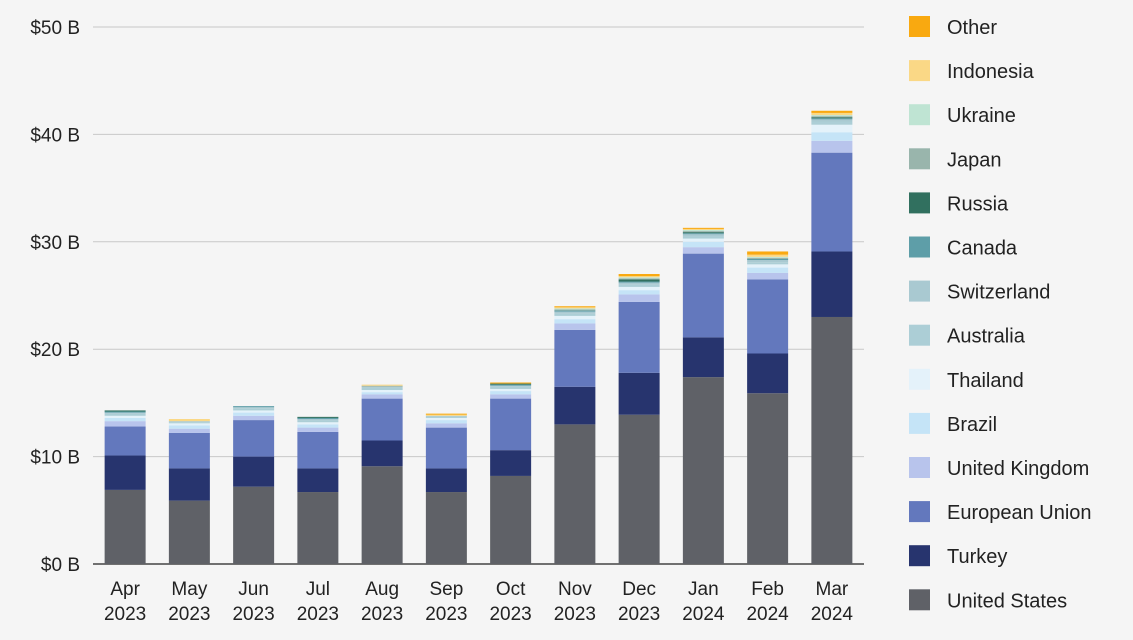 This screenshot has height=640, width=1133. I want to click on legend-label: Turkey, so click(977, 557).